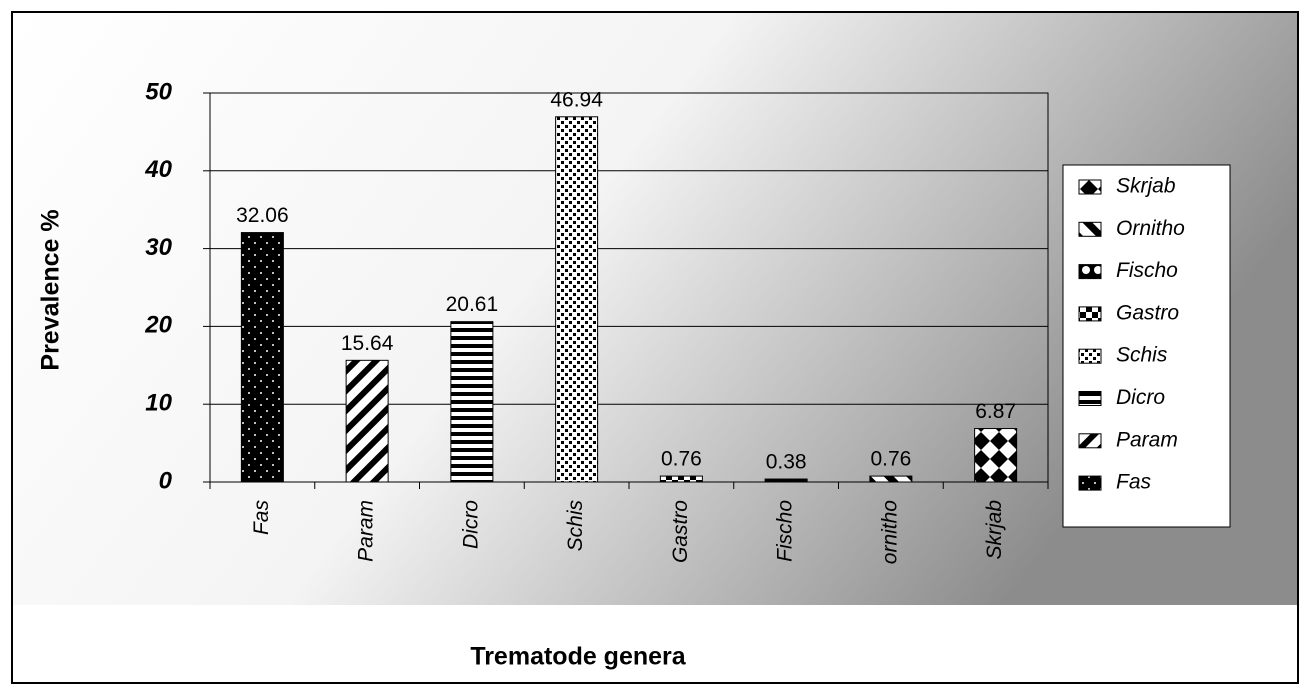  Describe the element at coordinates (1134, 482) in the screenshot. I see `legend-label: Fas` at that location.